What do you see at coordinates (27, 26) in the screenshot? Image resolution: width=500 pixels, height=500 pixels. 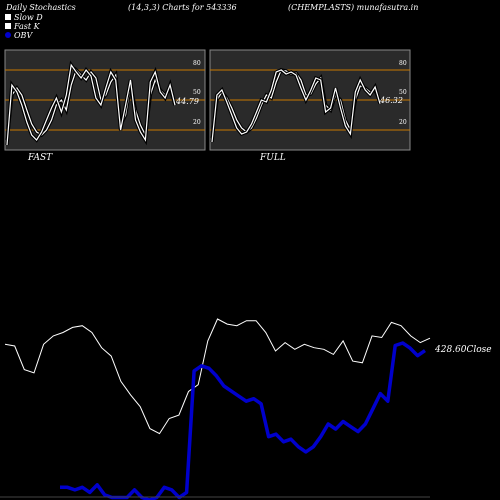 I see `legend-label-fast-k: Fast K` at bounding box center [27, 26].